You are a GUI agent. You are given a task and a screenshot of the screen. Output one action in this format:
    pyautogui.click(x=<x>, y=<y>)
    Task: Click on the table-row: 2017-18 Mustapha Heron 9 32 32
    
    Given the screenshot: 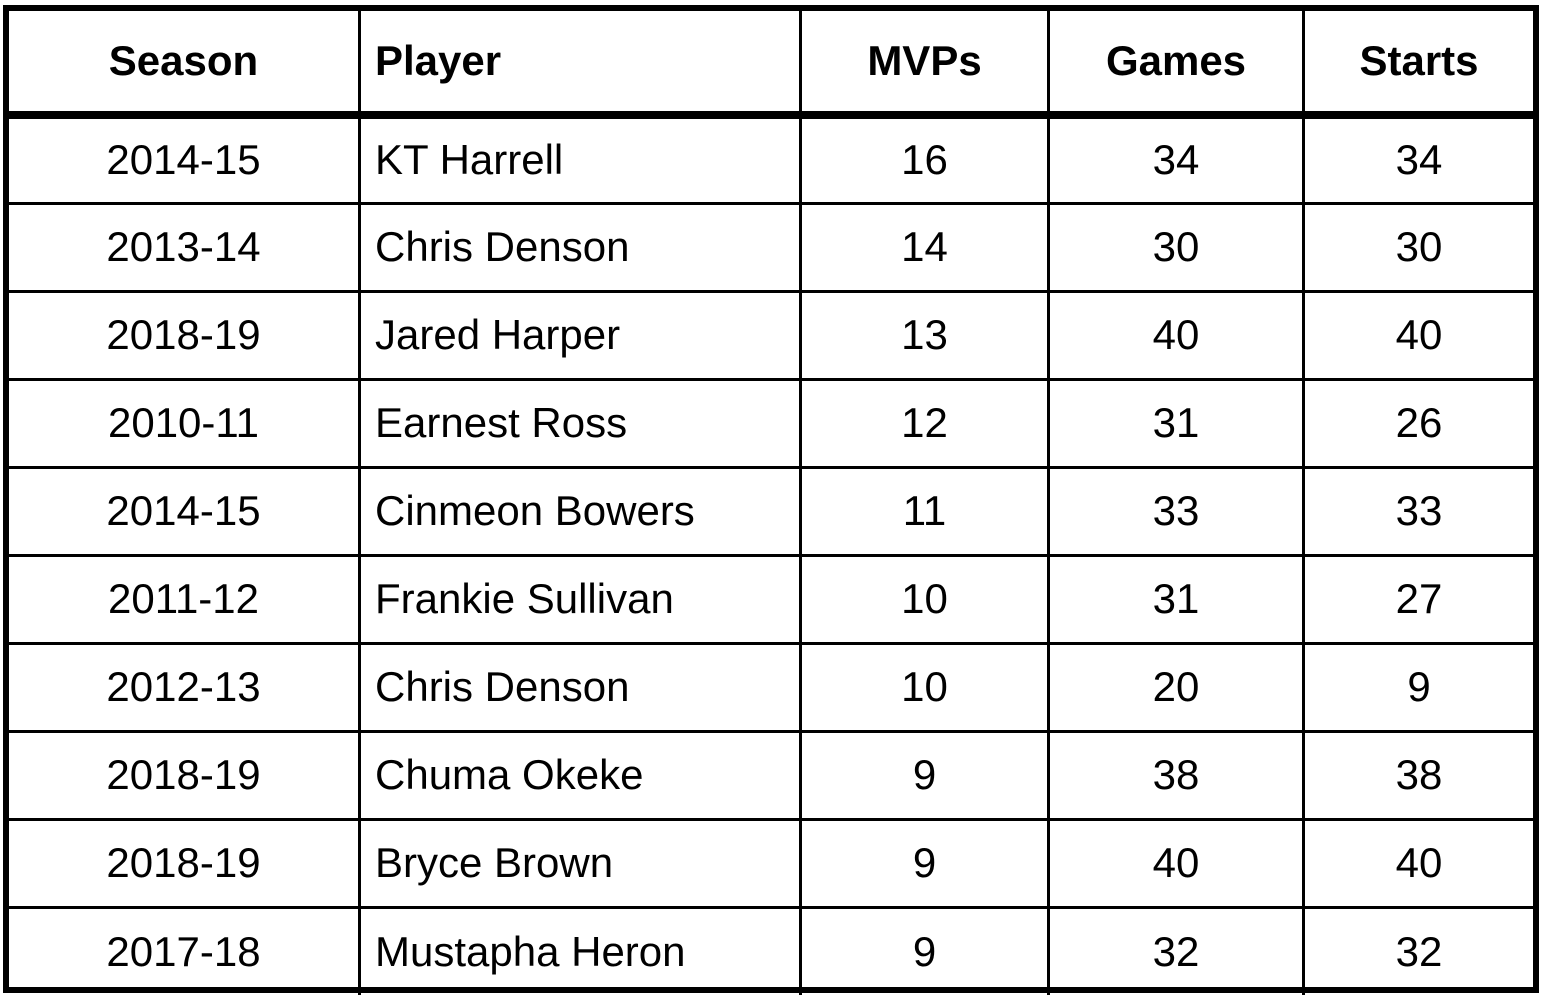 What is the action you would take?
    pyautogui.click(x=771, y=950)
    